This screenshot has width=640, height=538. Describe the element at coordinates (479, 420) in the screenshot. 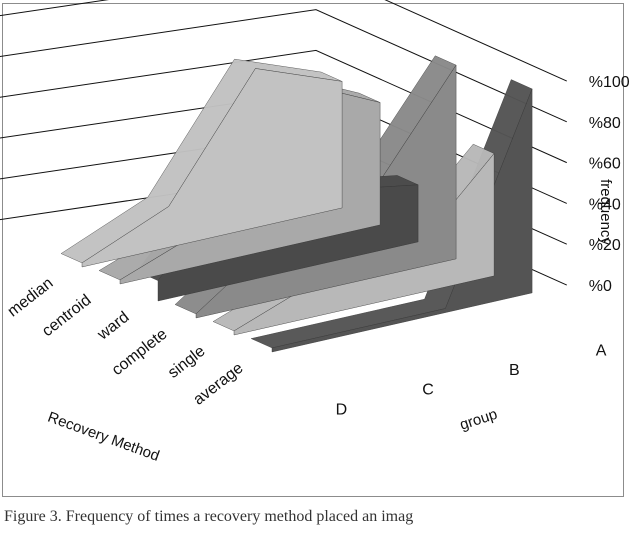

I see `x-axis-title: group` at that location.